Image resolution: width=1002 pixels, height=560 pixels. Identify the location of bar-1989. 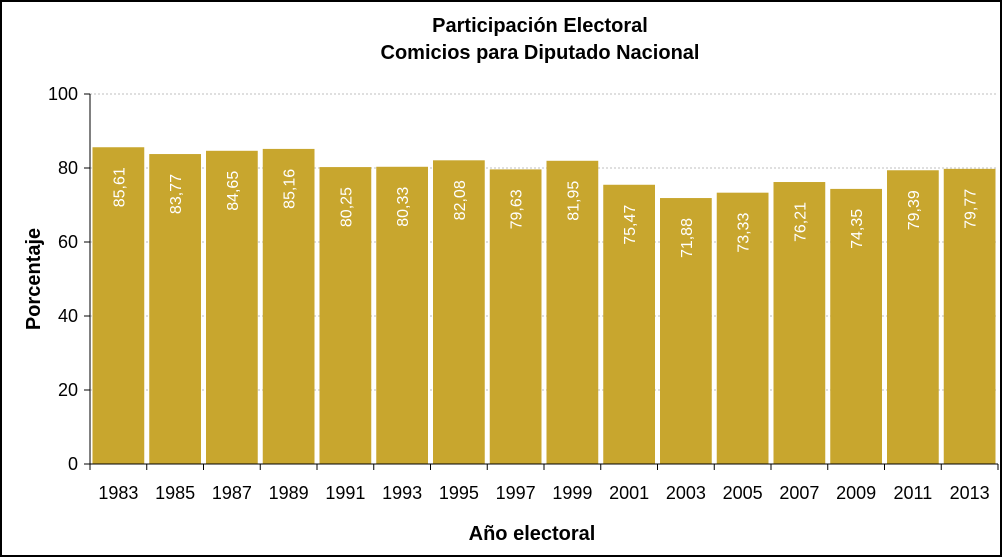
(288, 306).